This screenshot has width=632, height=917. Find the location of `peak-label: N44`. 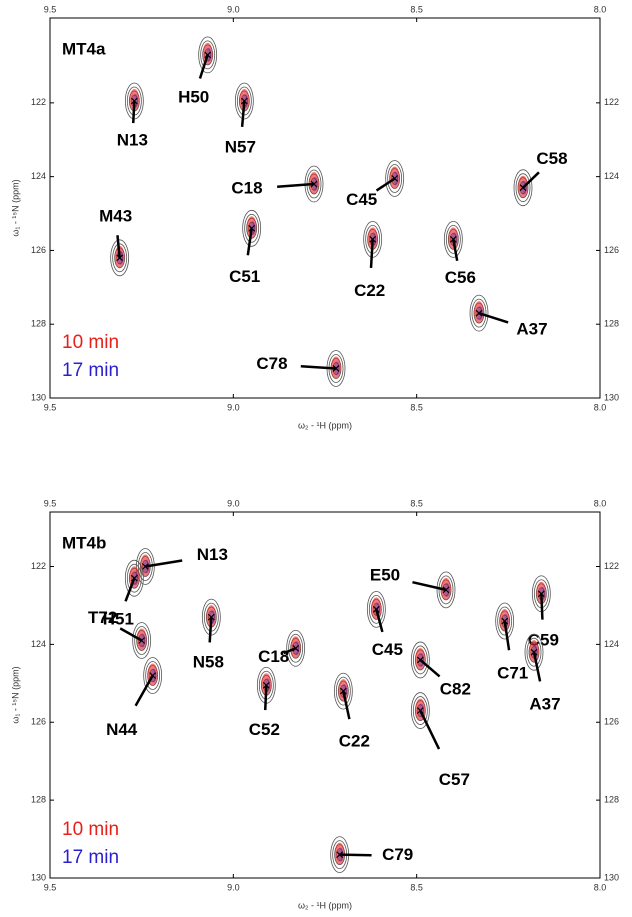

peak-label: N44 is located at coordinates (122, 729).